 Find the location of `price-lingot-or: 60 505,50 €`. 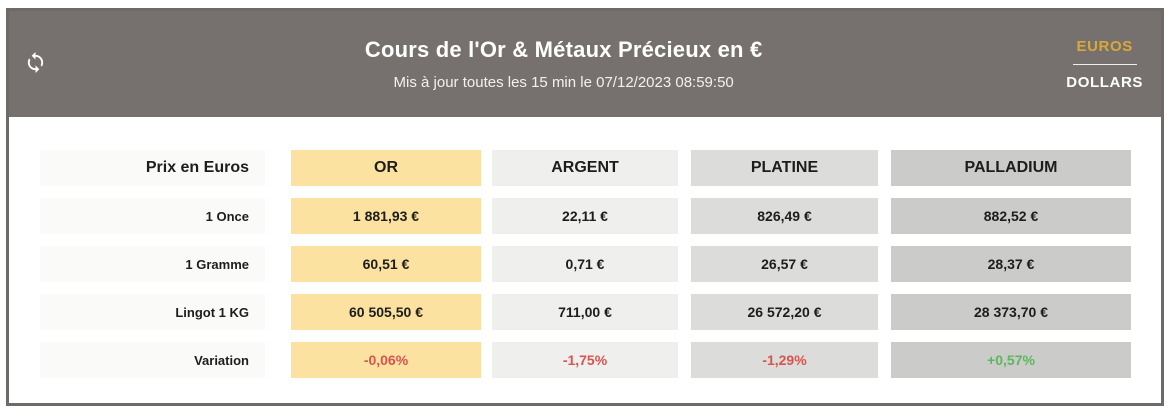

price-lingot-or: 60 505,50 € is located at coordinates (386, 312).